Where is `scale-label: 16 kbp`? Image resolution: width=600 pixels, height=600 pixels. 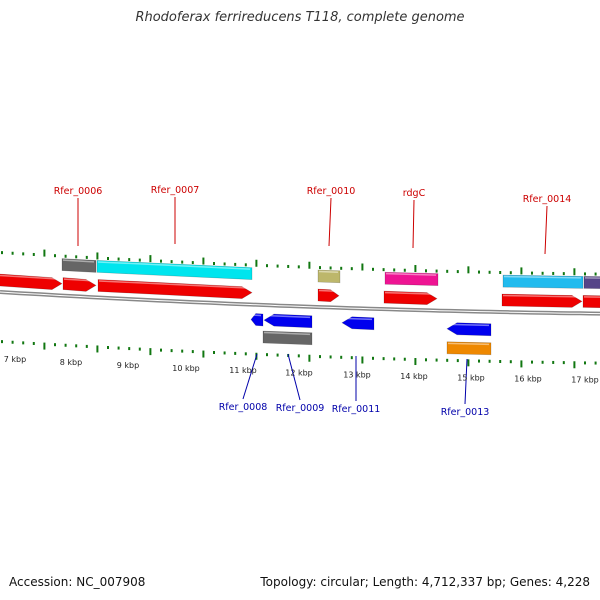 scale-label: 16 kbp is located at coordinates (528, 379).